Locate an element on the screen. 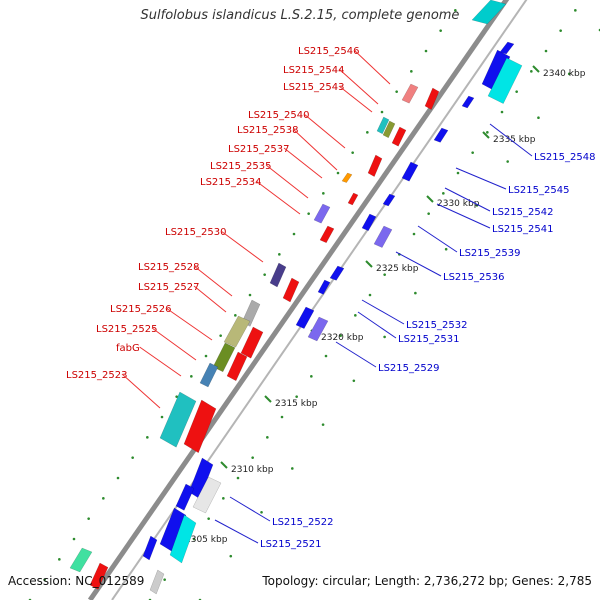  gene-label-reverse: LS215_2541 is located at coordinates (522, 229).